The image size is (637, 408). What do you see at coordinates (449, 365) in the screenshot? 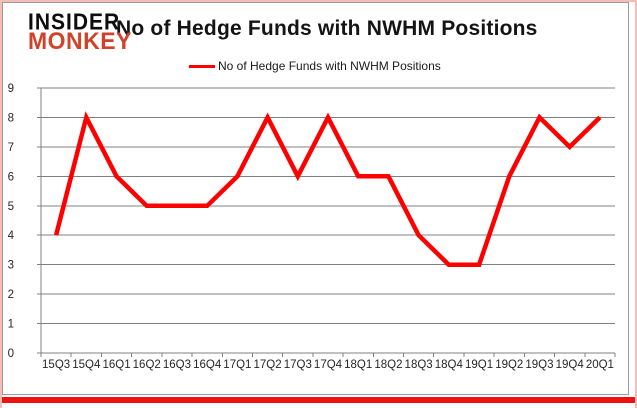
I see `svg-text: 18Q4` at bounding box center [449, 365].